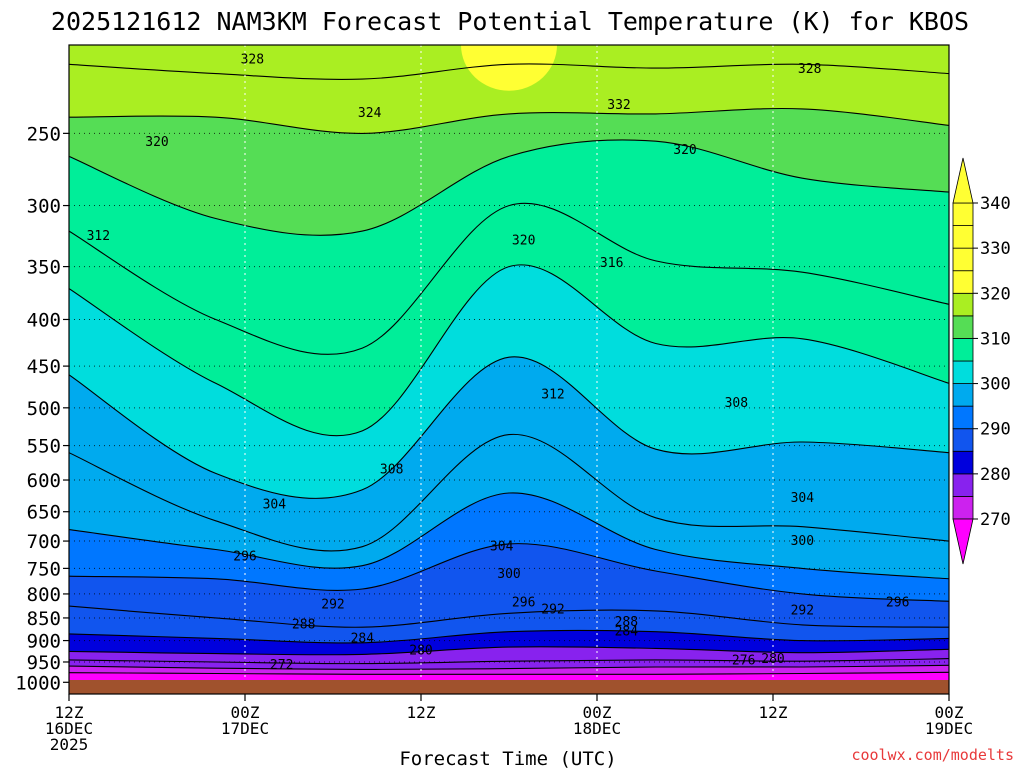 Image resolution: width=1024 pixels, height=768 pixels. Describe the element at coordinates (44, 595) in the screenshot. I see `y-tick-label: 800` at that location.